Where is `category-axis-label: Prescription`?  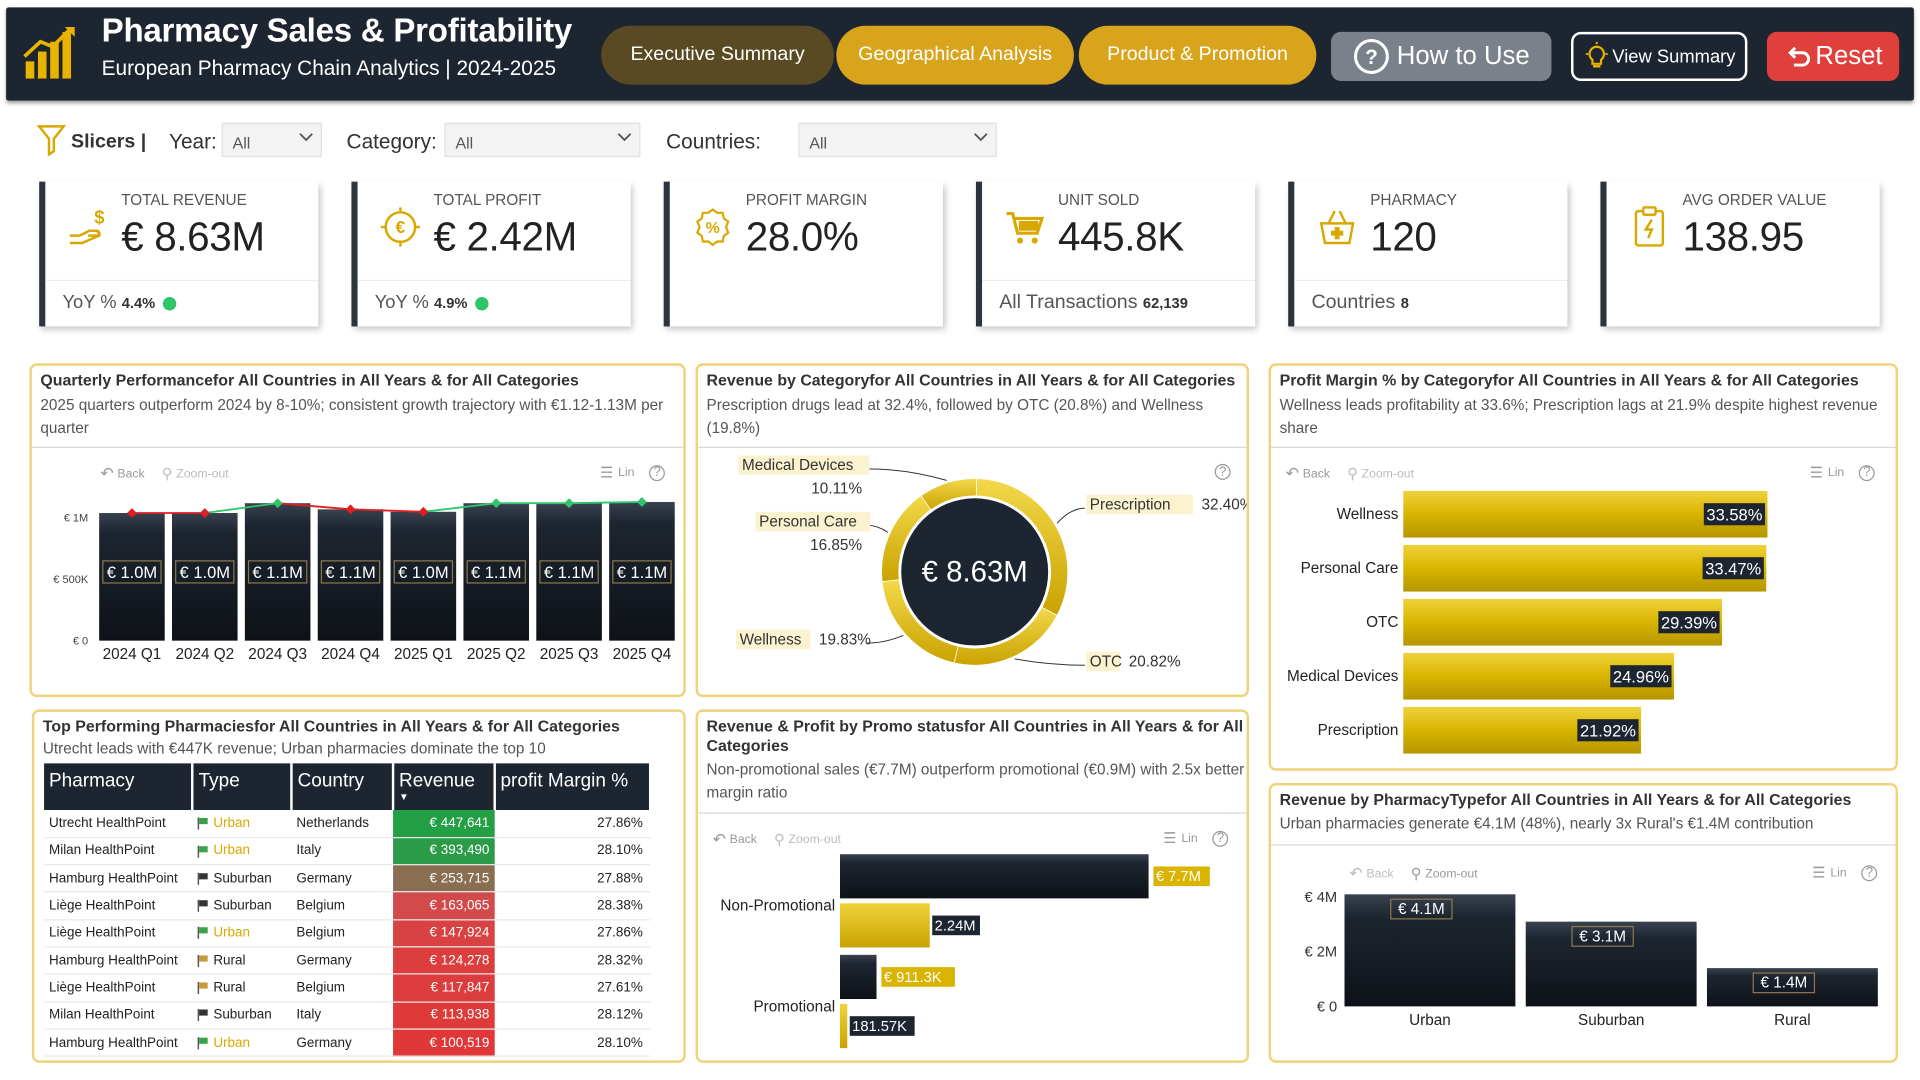 category-axis-label: Prescription is located at coordinates (1358, 730).